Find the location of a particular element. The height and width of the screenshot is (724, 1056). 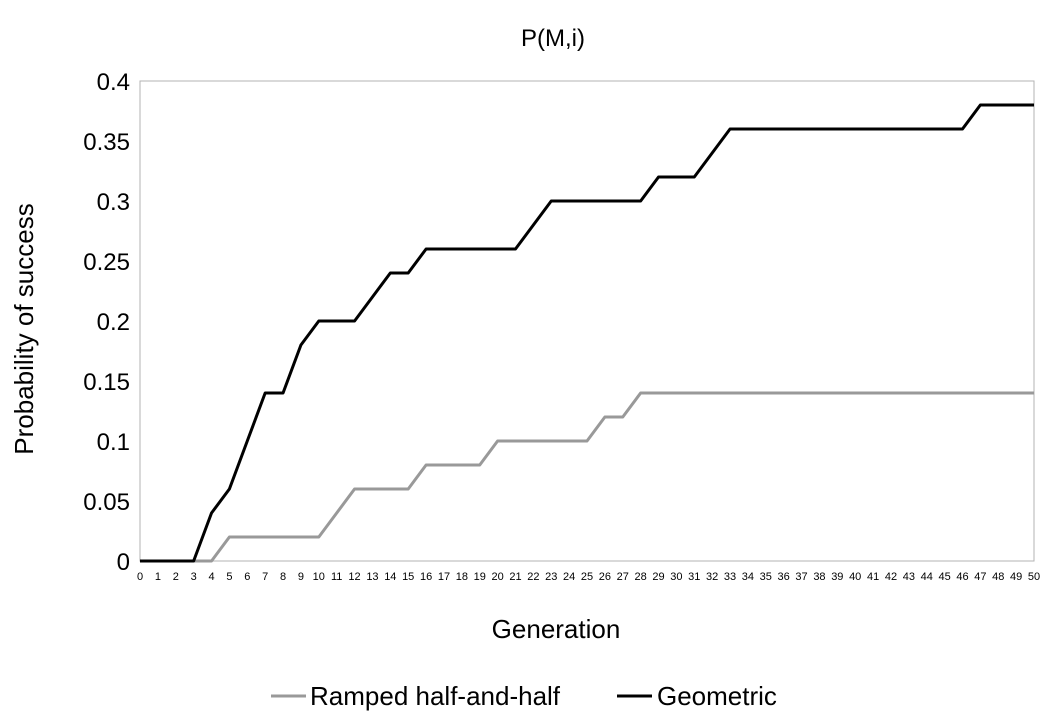

legend-label-ramped-half-and-half: Ramped half-and-half is located at coordinates (435, 696).